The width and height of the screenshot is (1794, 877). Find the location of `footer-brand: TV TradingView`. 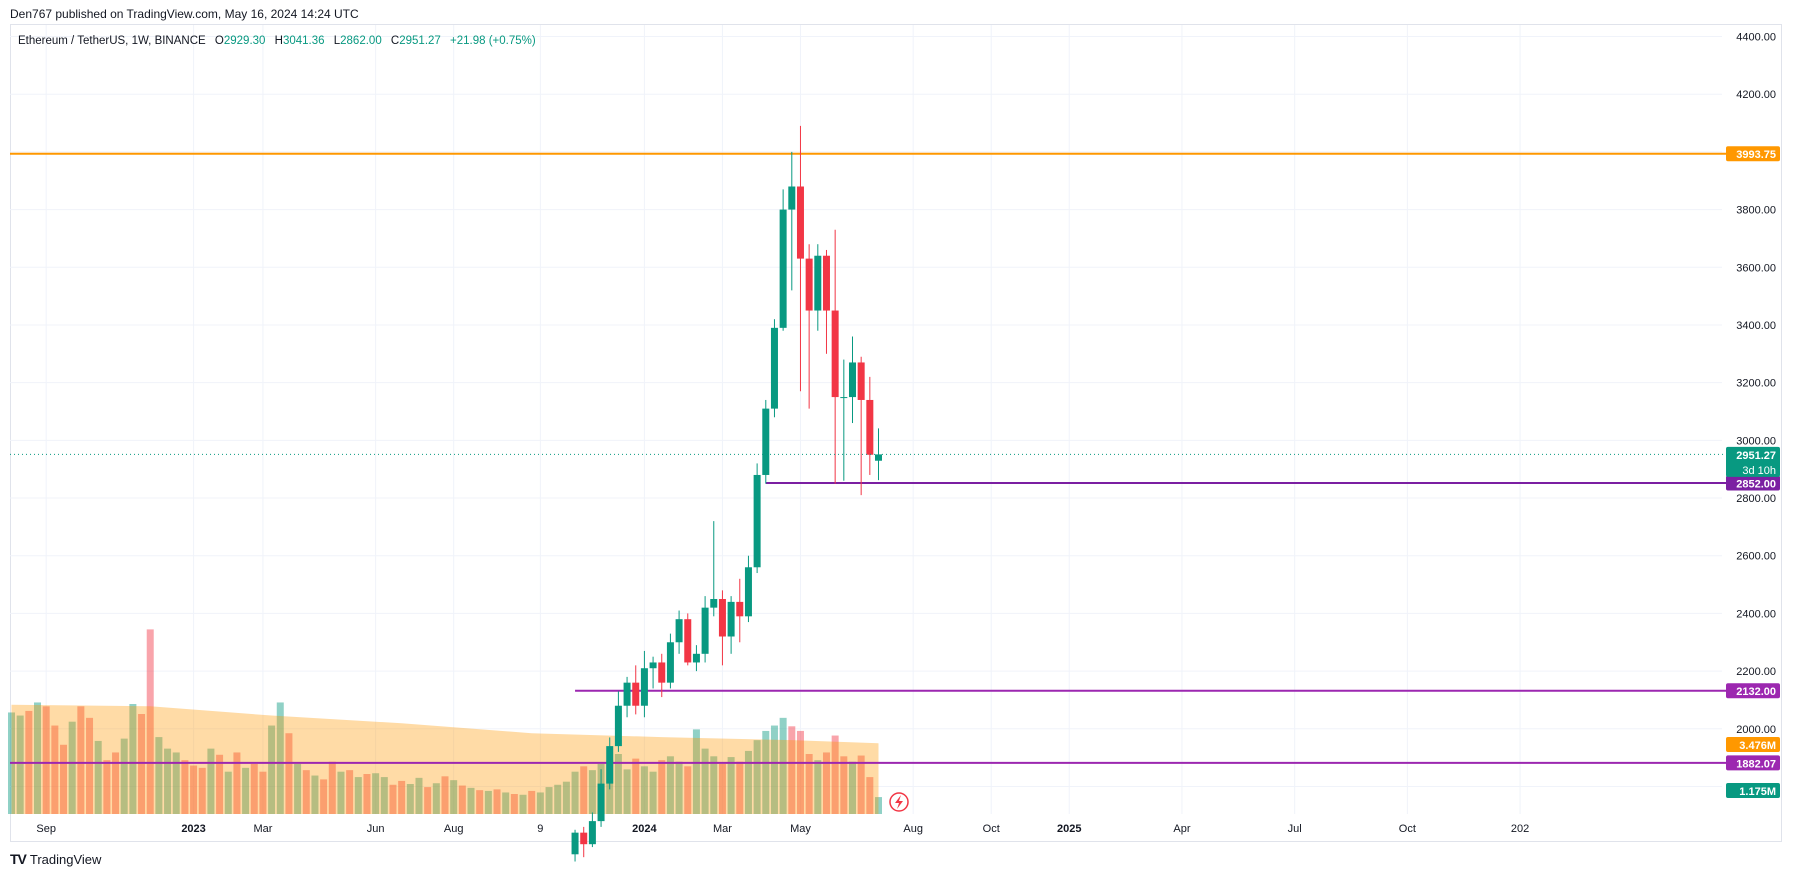

footer-brand: TV TradingView is located at coordinates (55, 859).